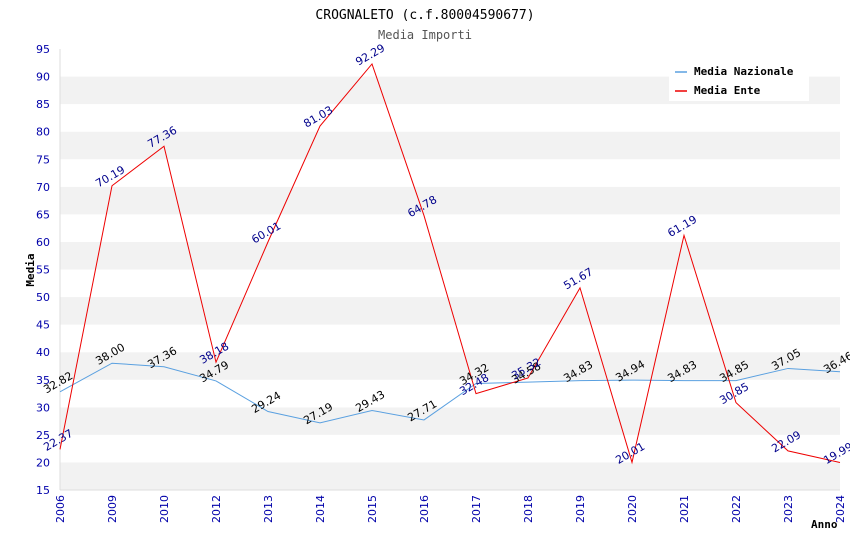 The image size is (850, 550). I want to click on y-tick-label: 80, so click(43, 132).